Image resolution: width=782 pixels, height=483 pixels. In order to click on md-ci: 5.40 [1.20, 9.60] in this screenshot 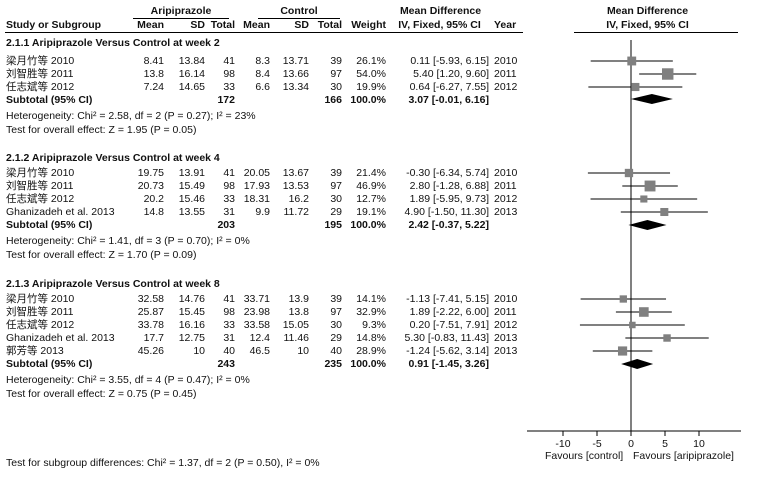, I will do `click(451, 74)`.